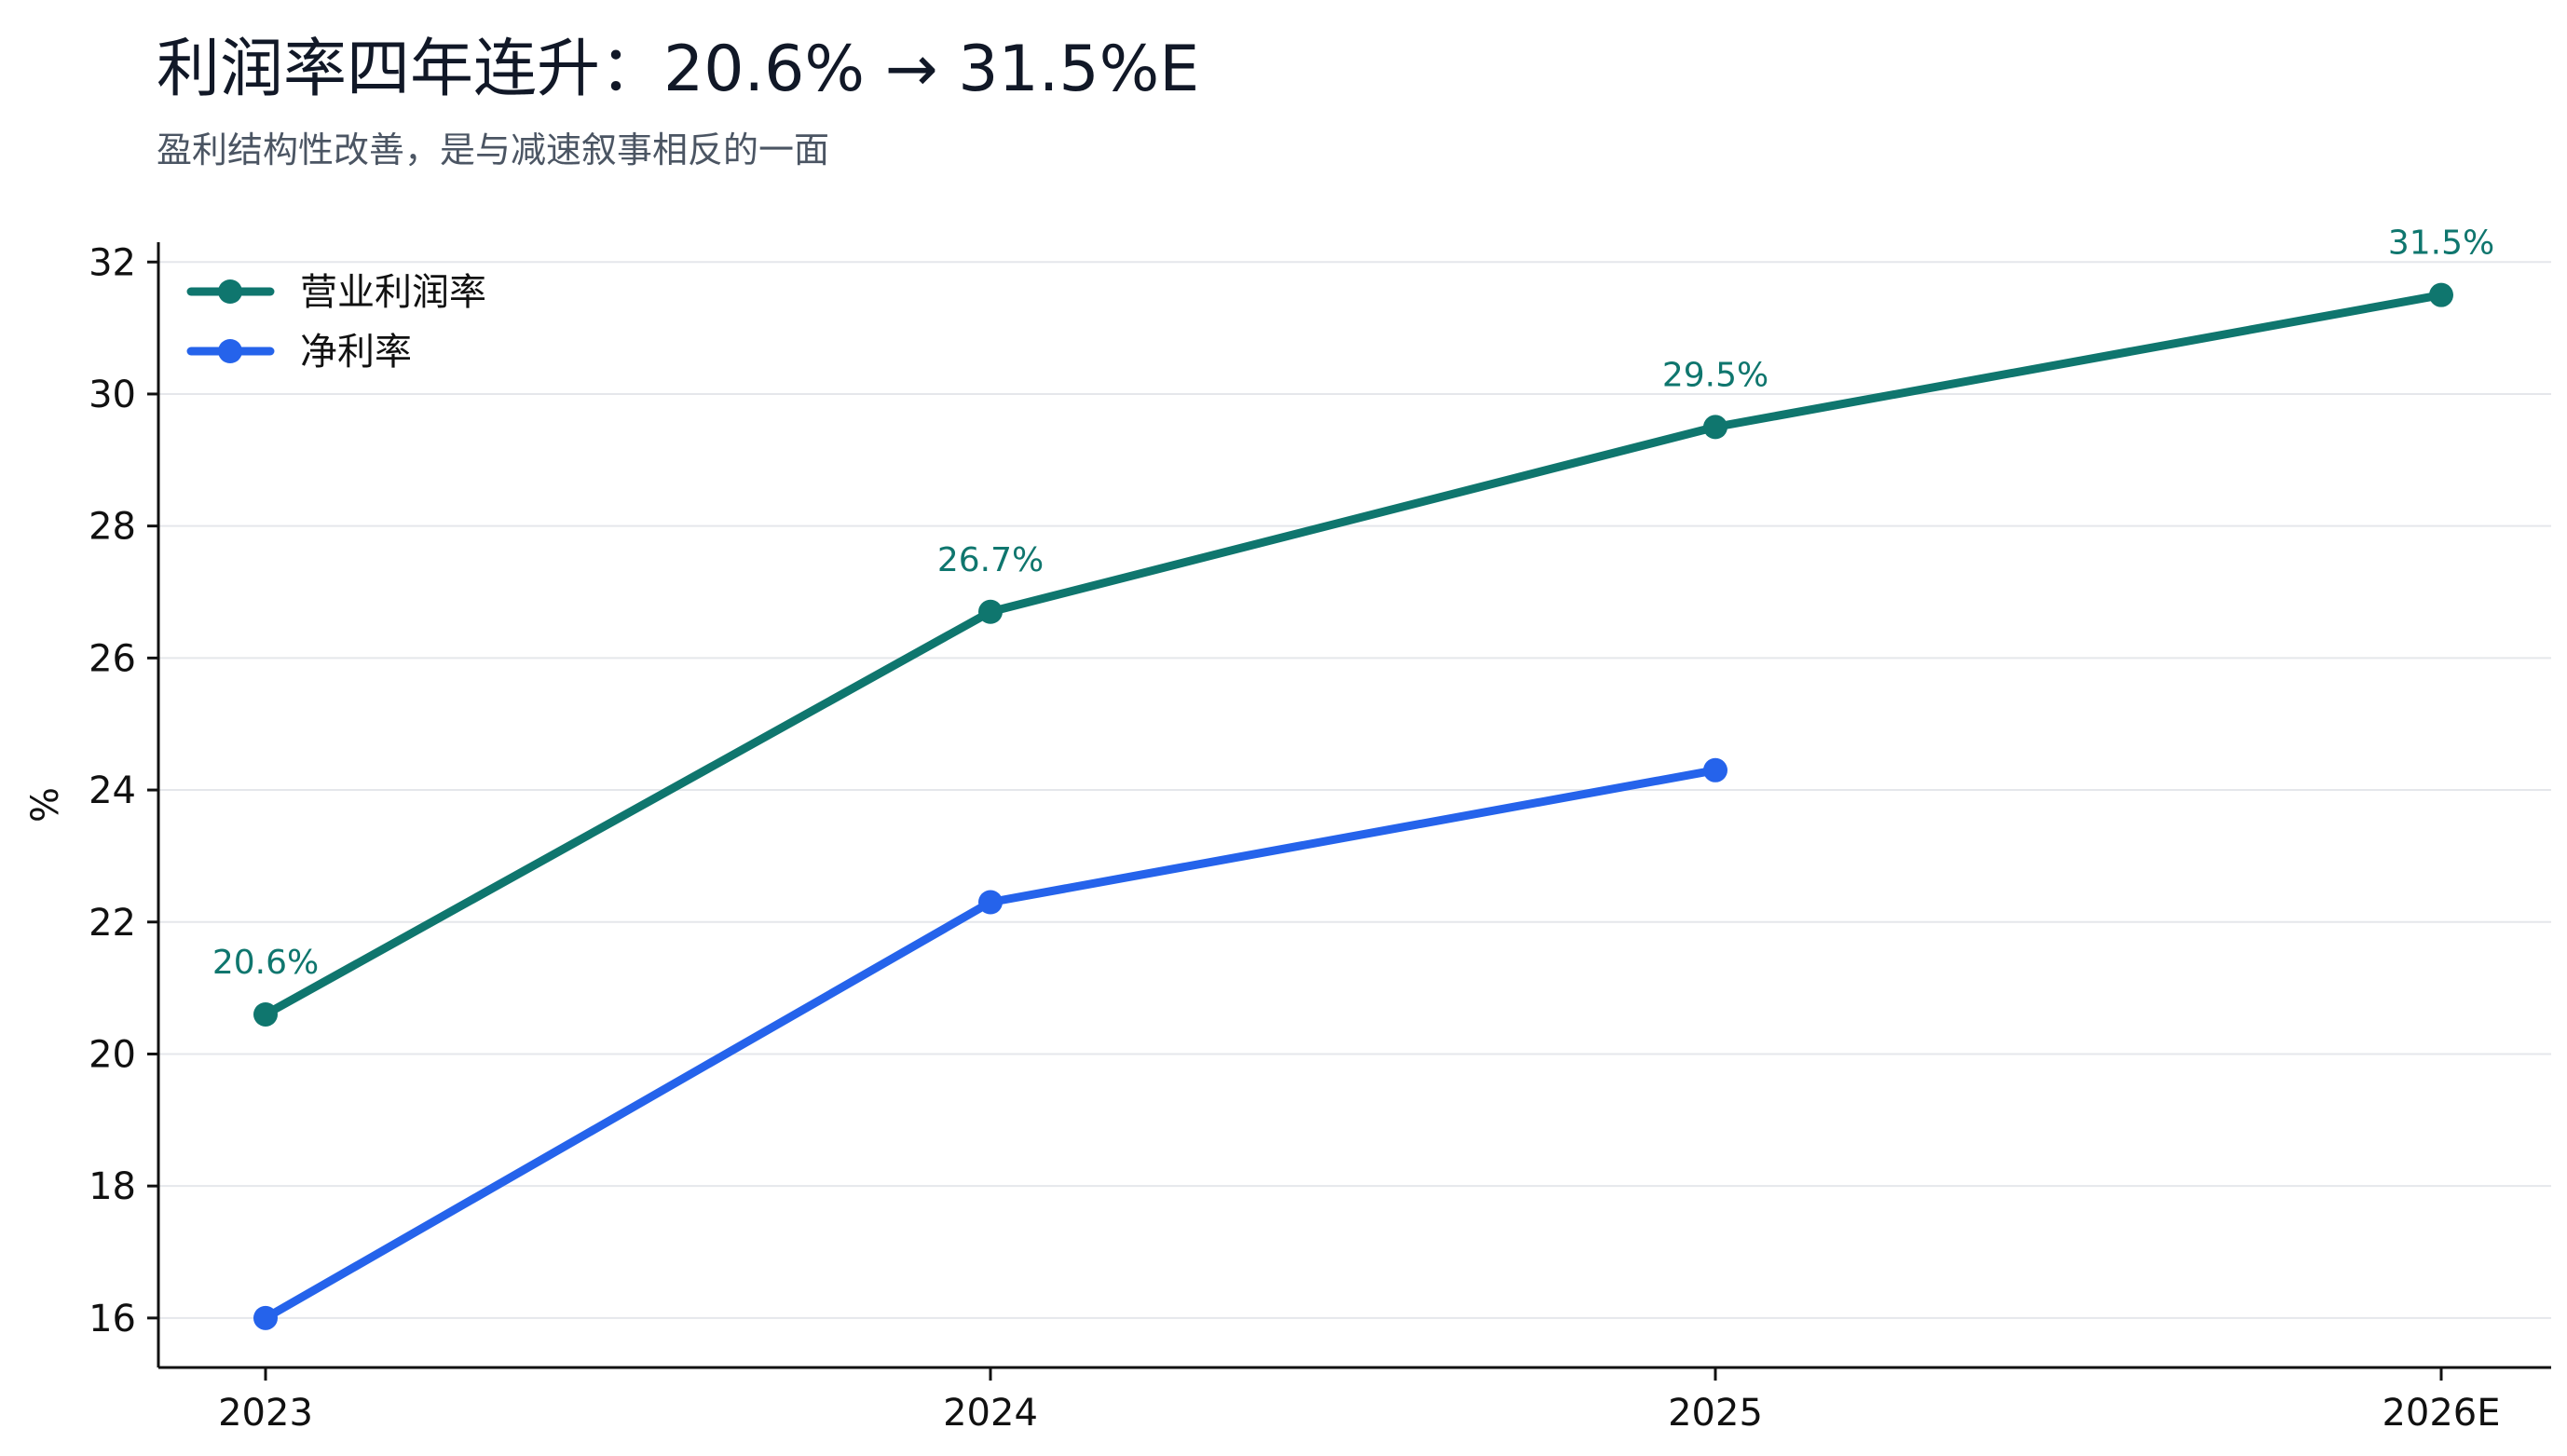 The width and height of the screenshot is (2567, 1456). I want to click on y-tick-label: 16, so click(112, 1319).